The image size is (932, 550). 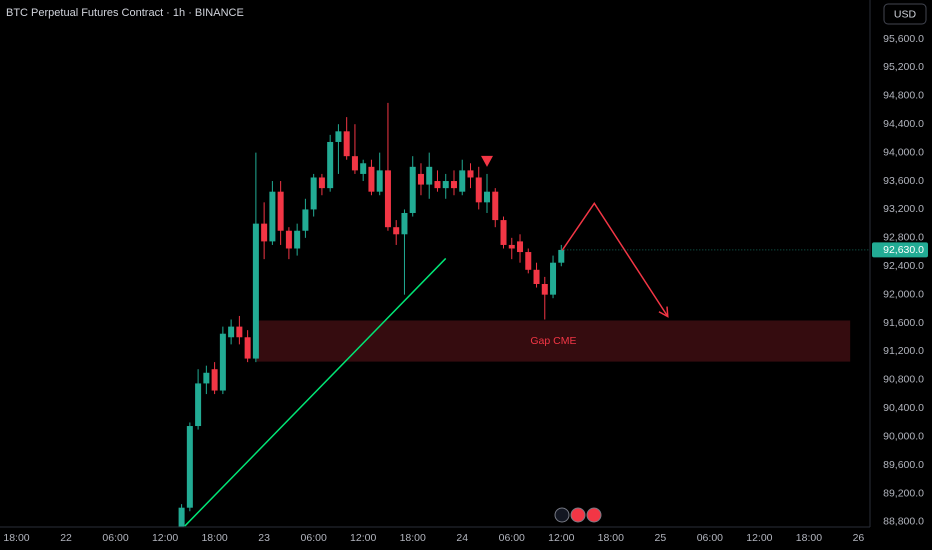 What do you see at coordinates (903, 465) in the screenshot?
I see `y-tick-label: 89,600.0` at bounding box center [903, 465].